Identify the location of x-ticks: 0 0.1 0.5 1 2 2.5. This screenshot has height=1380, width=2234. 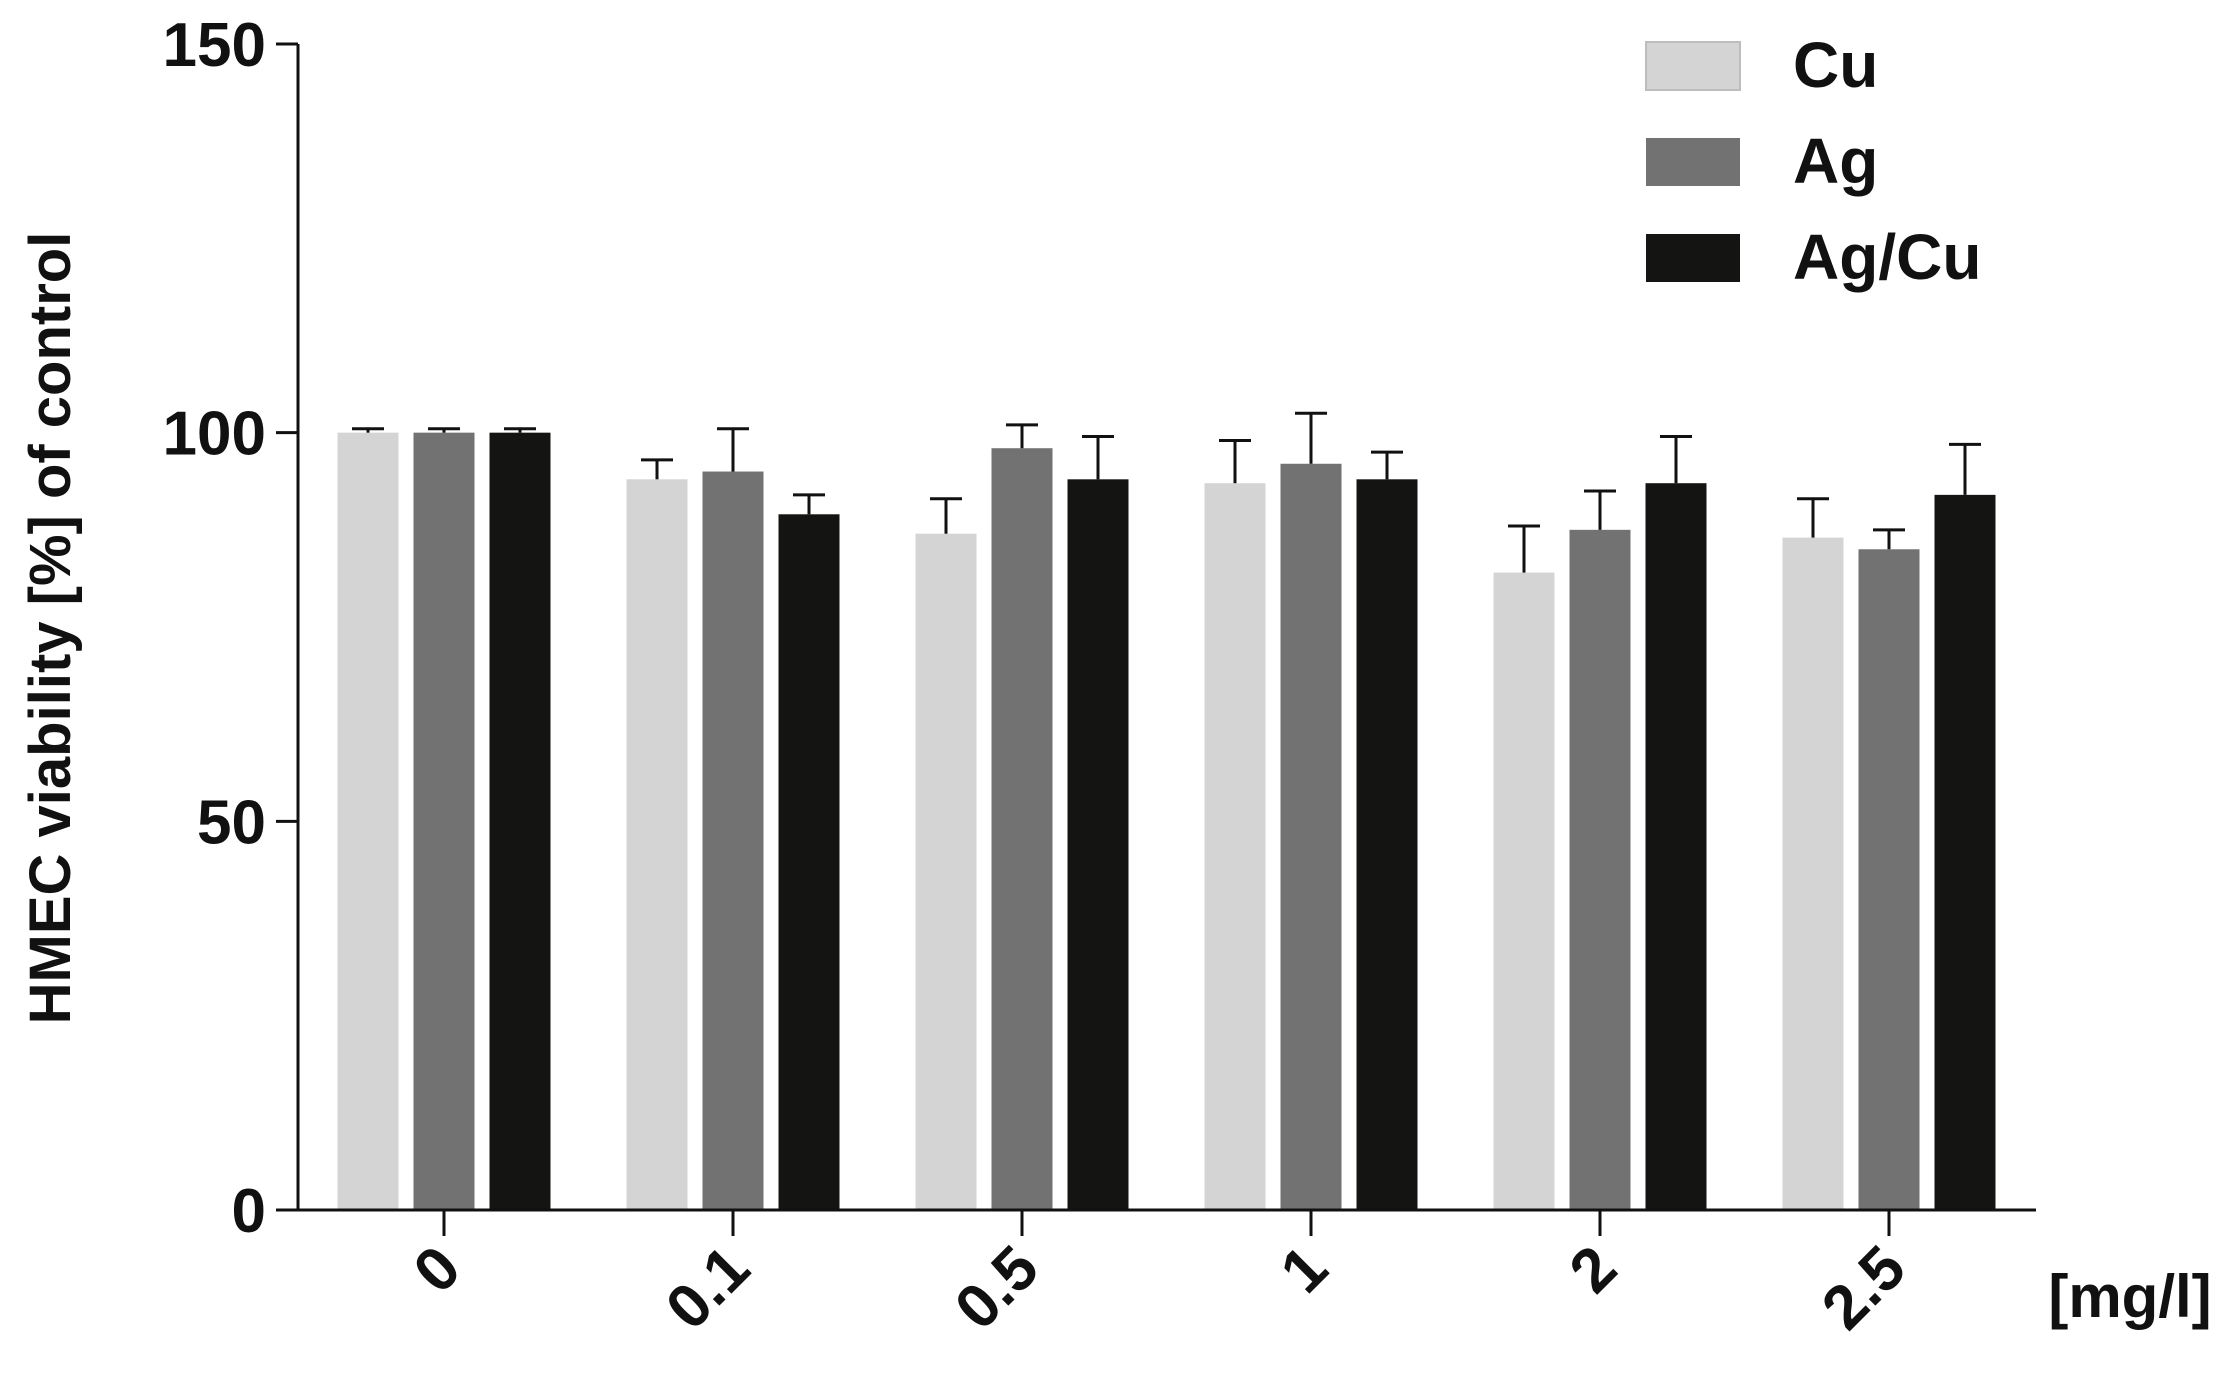
(1160, 1276).